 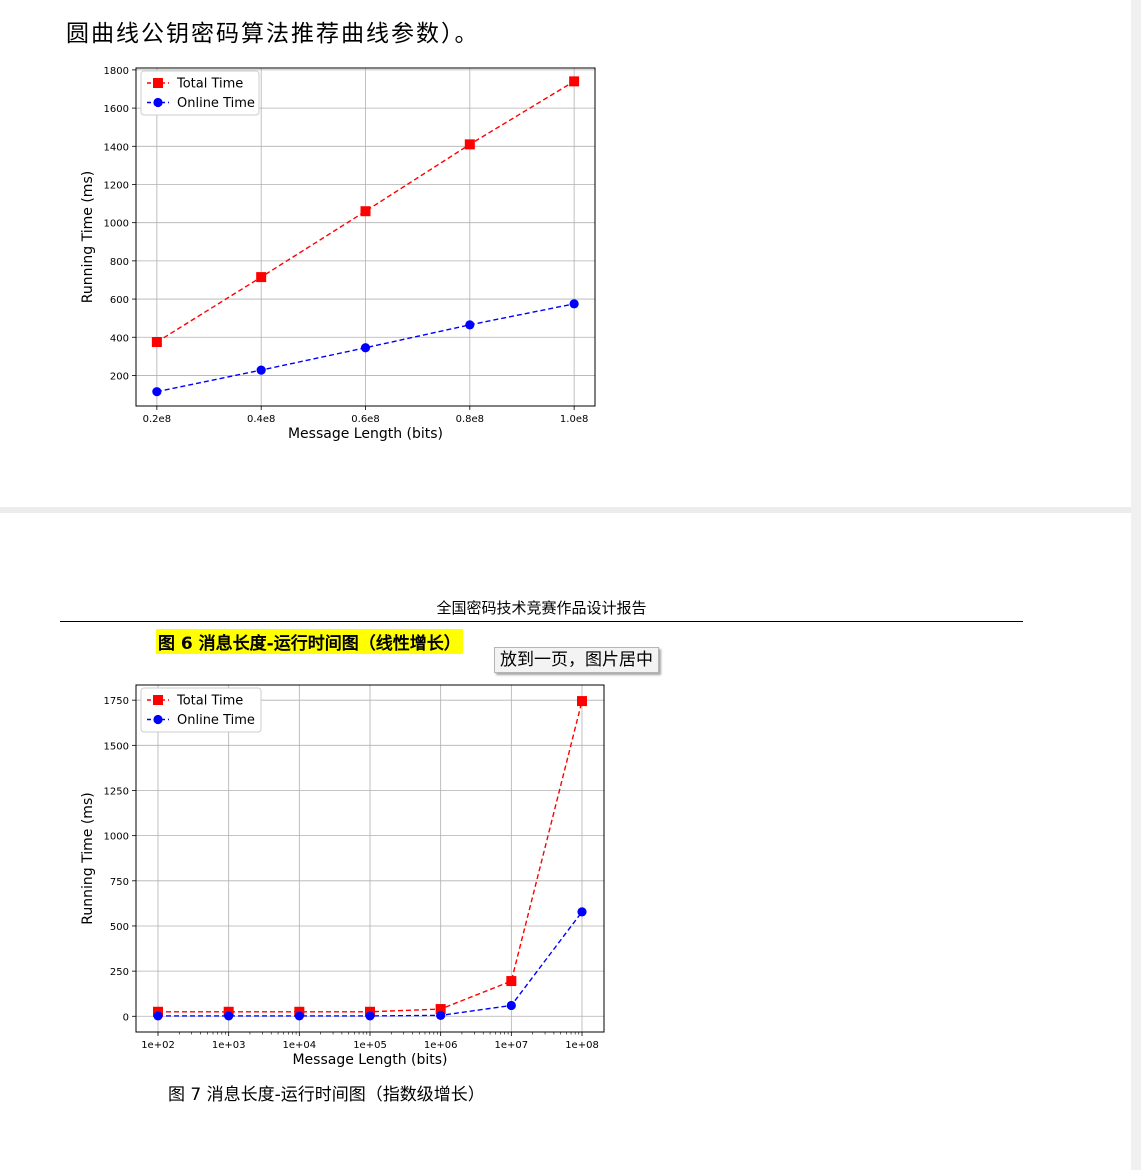 What do you see at coordinates (565, 510) in the screenshot?
I see `page-break` at bounding box center [565, 510].